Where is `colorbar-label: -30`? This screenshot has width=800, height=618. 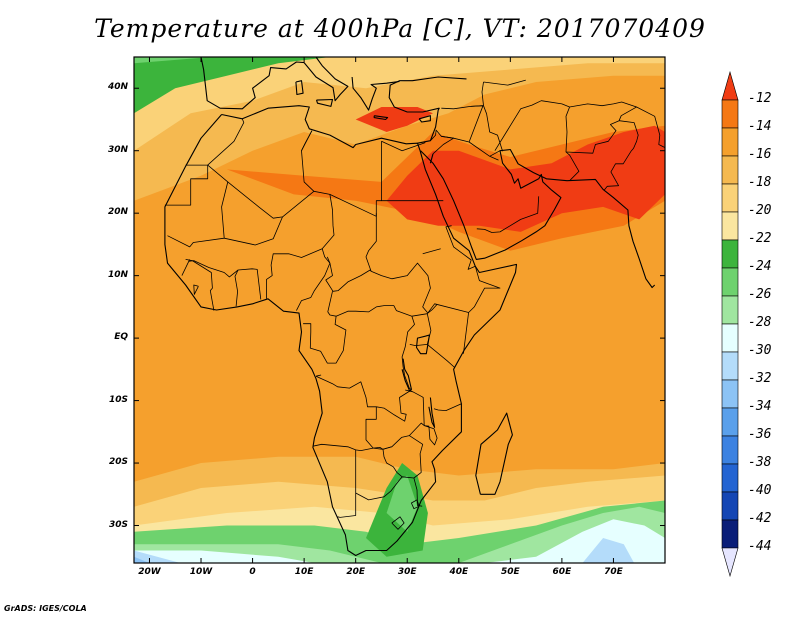
colorbar-label: -30 is located at coordinates (760, 350).